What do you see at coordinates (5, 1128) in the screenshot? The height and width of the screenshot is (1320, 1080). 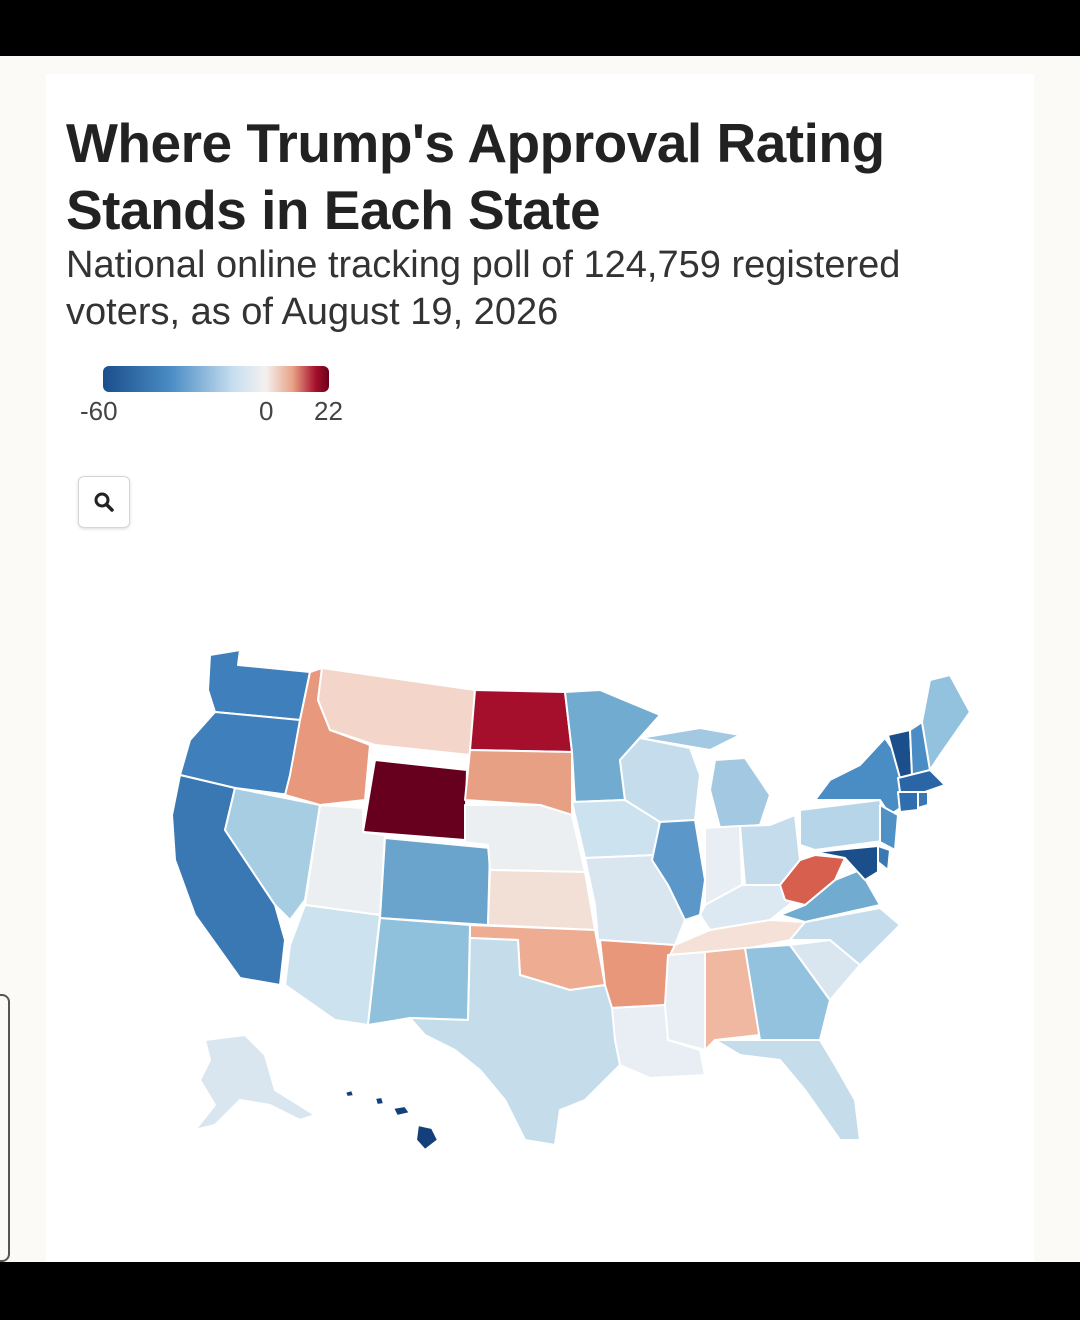 I see `side-scroll-handle` at bounding box center [5, 1128].